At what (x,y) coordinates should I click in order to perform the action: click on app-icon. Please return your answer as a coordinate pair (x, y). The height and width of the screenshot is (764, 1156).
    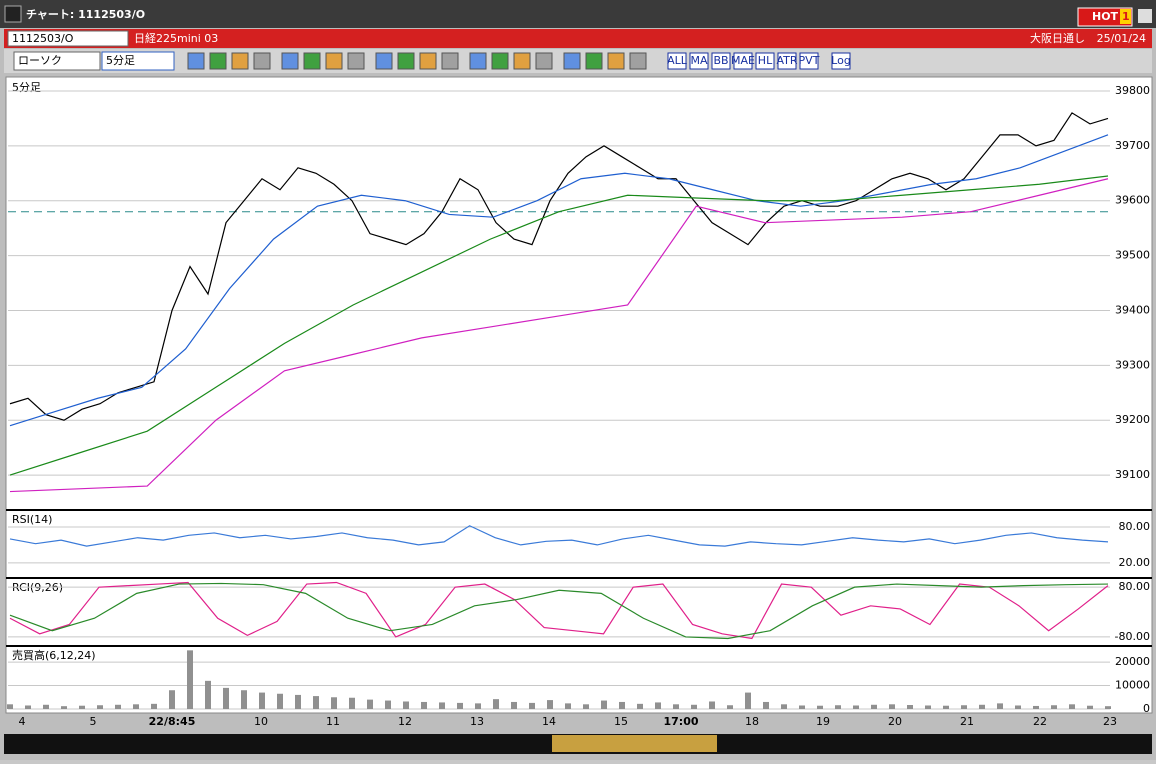
    Looking at the image, I should click on (13, 14).